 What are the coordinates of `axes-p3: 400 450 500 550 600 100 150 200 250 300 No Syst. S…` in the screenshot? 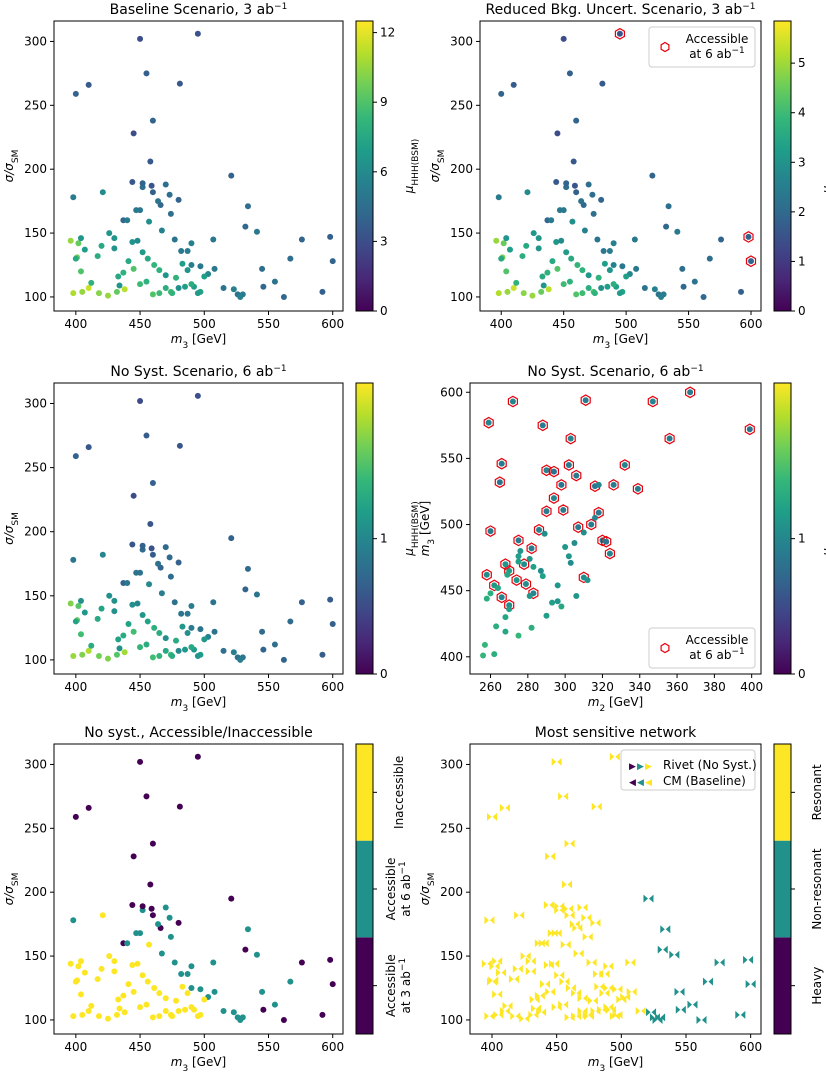 It's located at (173, 539).